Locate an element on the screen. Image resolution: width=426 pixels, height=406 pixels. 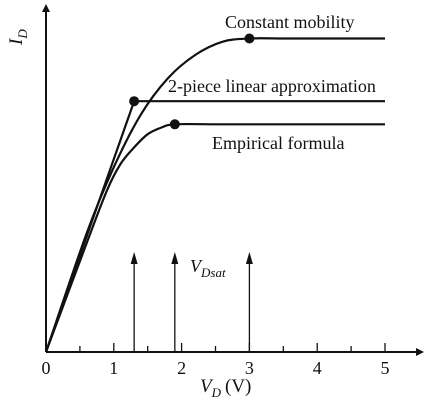
x-tick-label: 0 is located at coordinates (46, 368).